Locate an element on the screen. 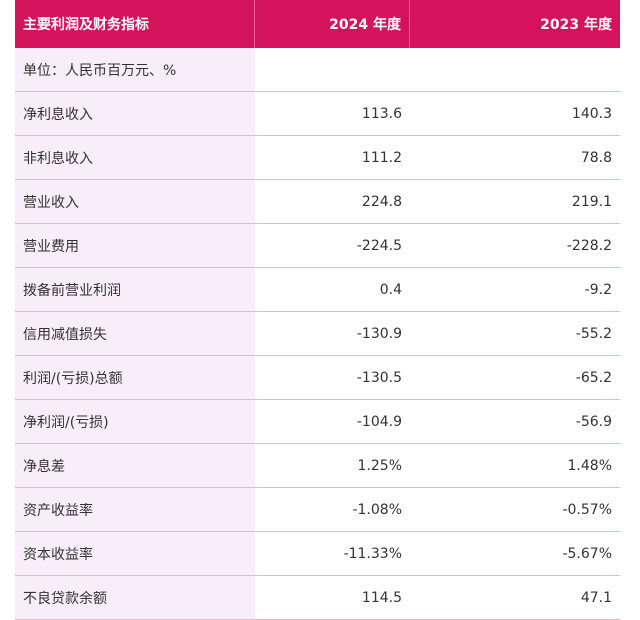 Image resolution: width=640 pixels, height=620 pixels. value-cell: 1.25% is located at coordinates (379, 465).